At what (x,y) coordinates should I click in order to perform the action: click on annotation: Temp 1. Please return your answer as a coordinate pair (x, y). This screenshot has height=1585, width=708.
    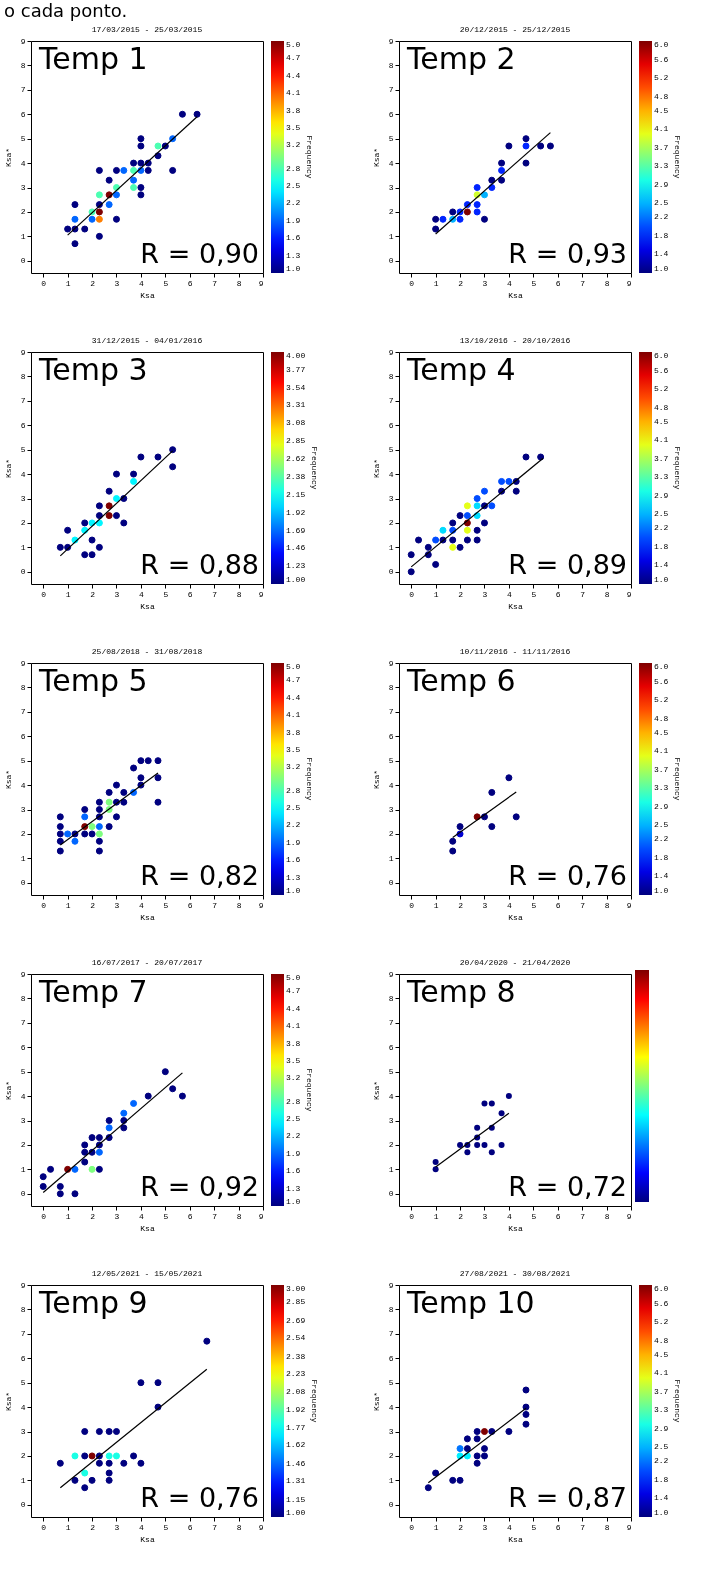
    Looking at the image, I should click on (93, 58).